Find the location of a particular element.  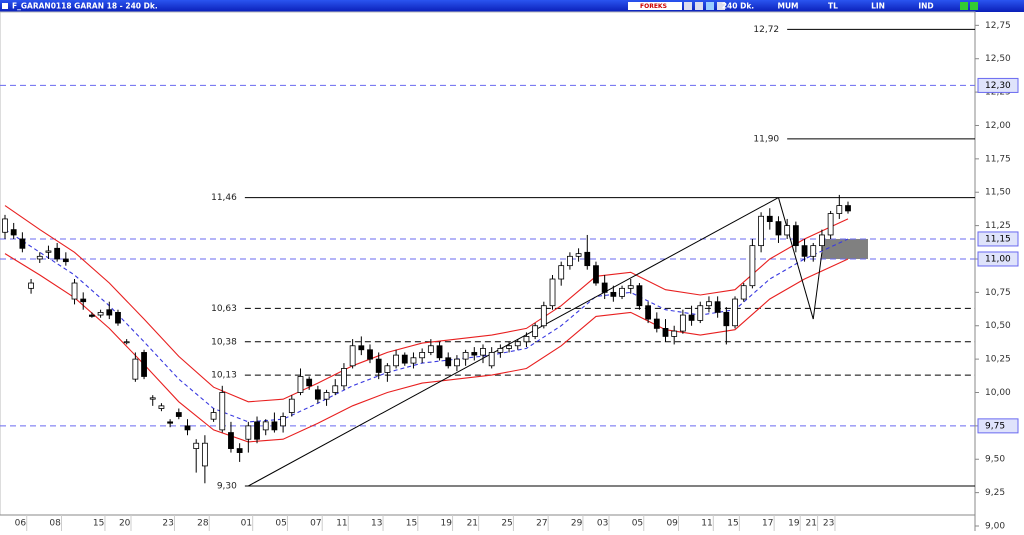

toolbar-item: TL is located at coordinates (833, 6).